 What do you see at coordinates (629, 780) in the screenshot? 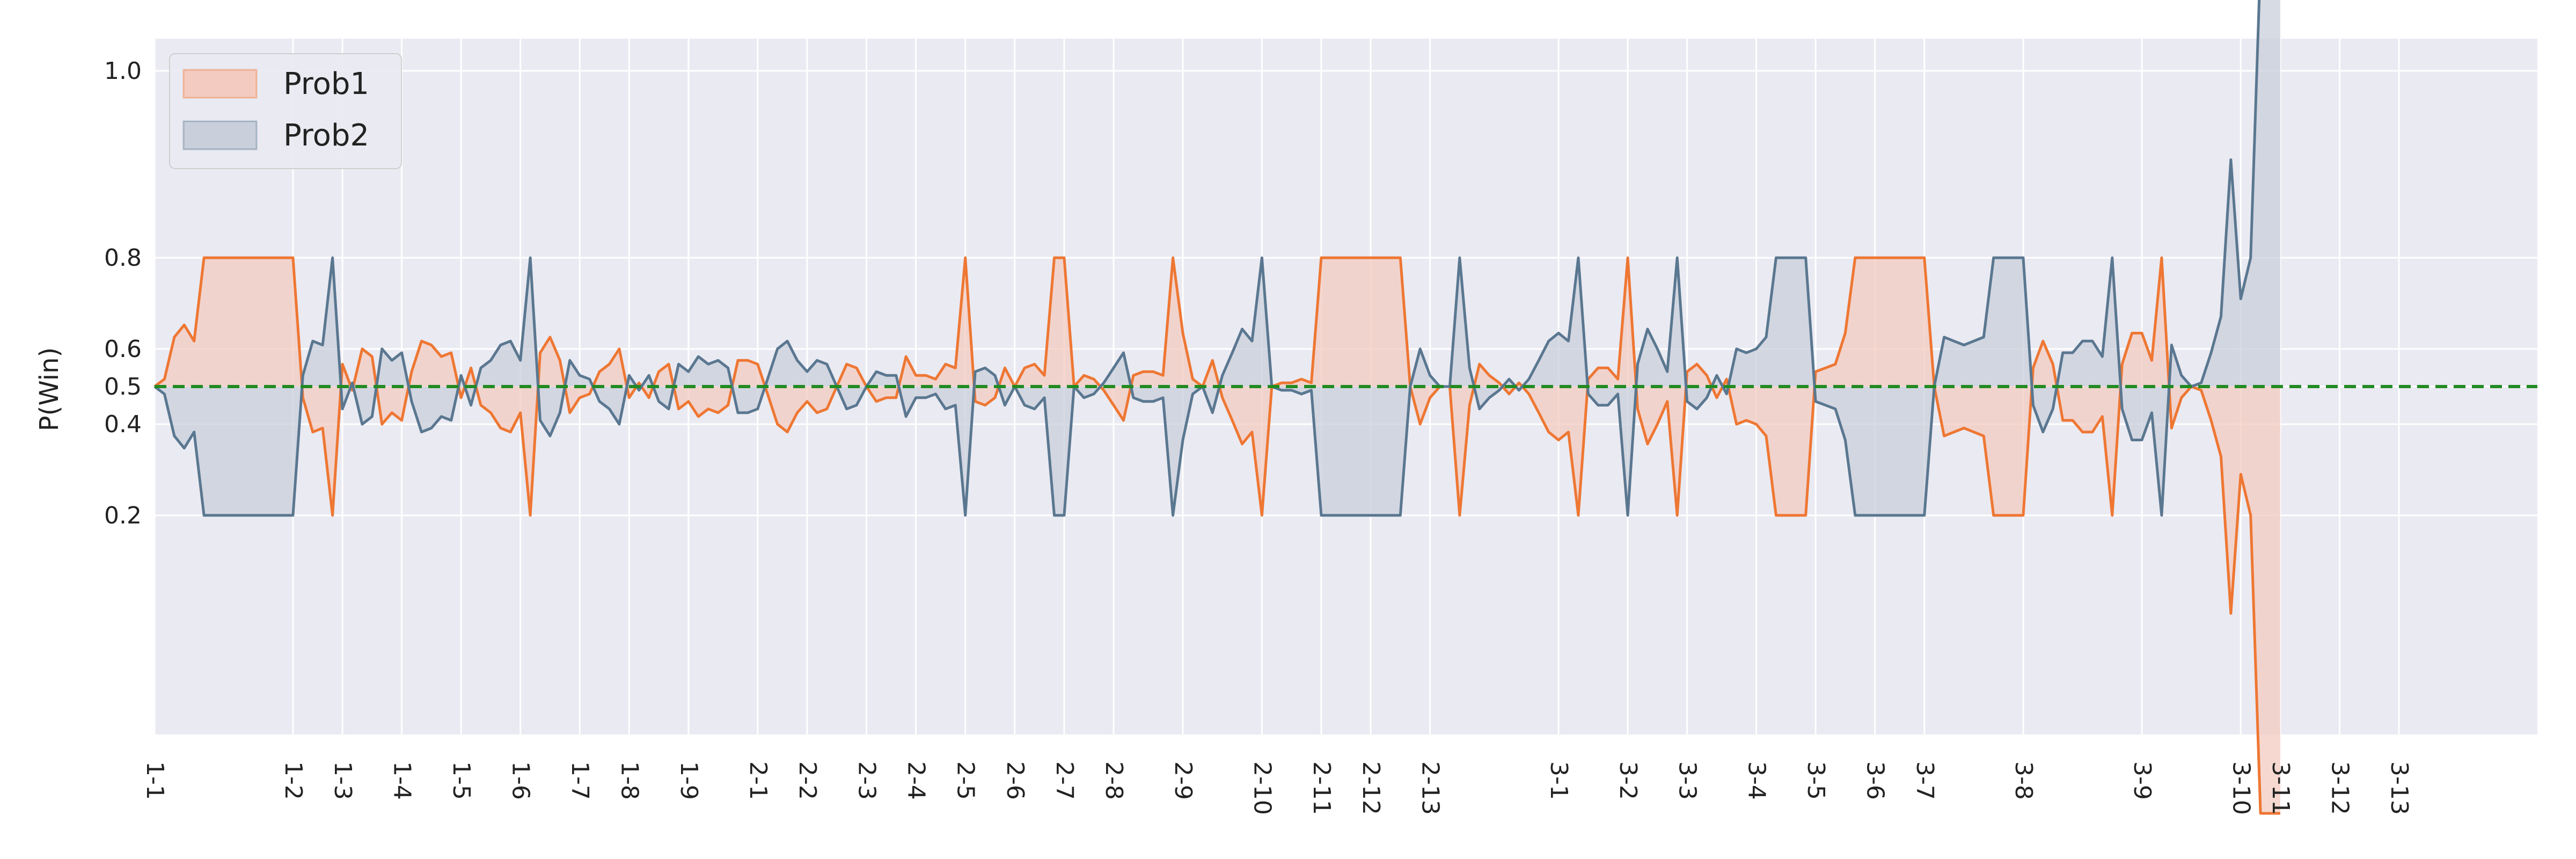
I see `x-tick-label: 1-8` at bounding box center [629, 780].